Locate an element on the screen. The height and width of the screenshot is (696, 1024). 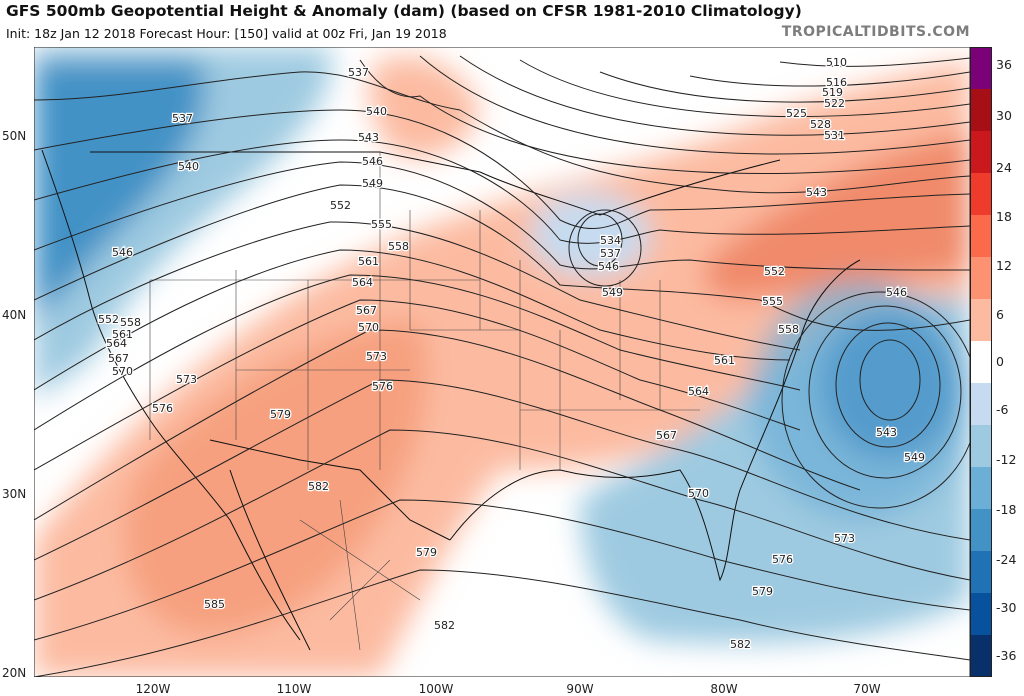
colorbar-border is located at coordinates (981, 362).